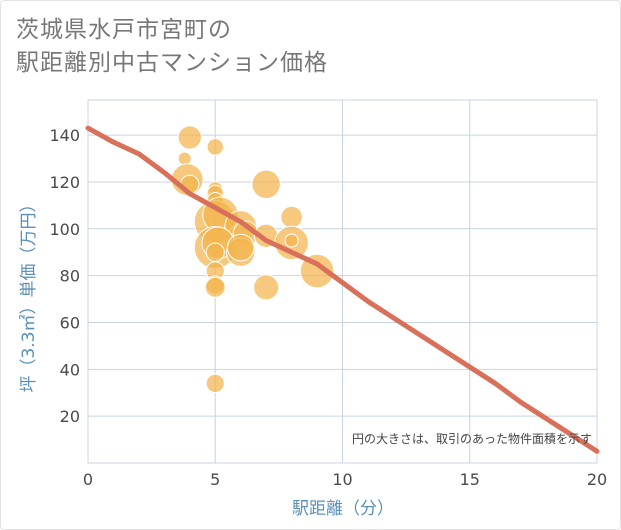 Image resolution: width=621 pixels, height=530 pixels. I want to click on y-axis-label: 坪（3.3㎡）単価（万円）, so click(29, 293).